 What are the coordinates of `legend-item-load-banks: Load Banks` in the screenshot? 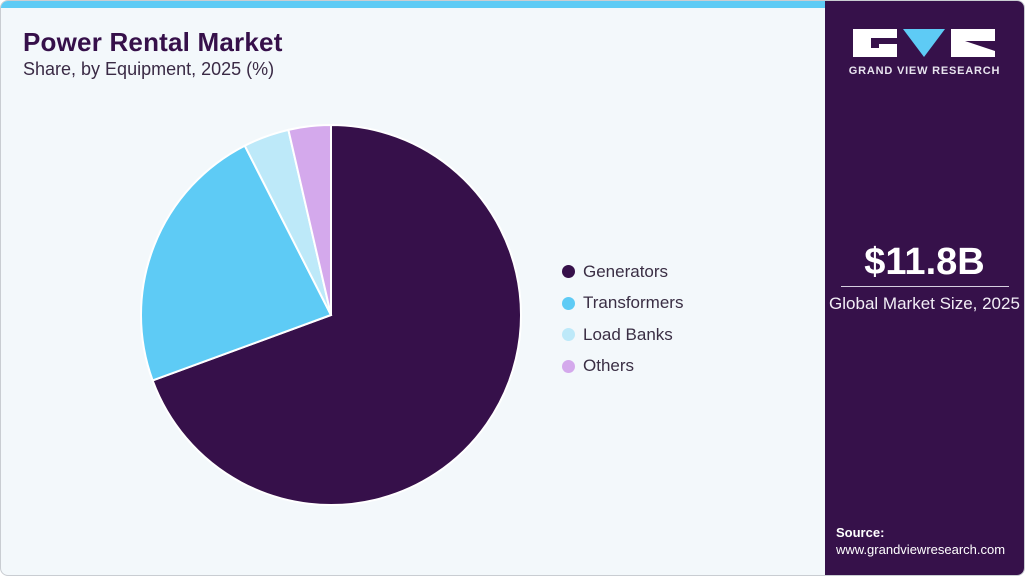 It's located at (622, 335).